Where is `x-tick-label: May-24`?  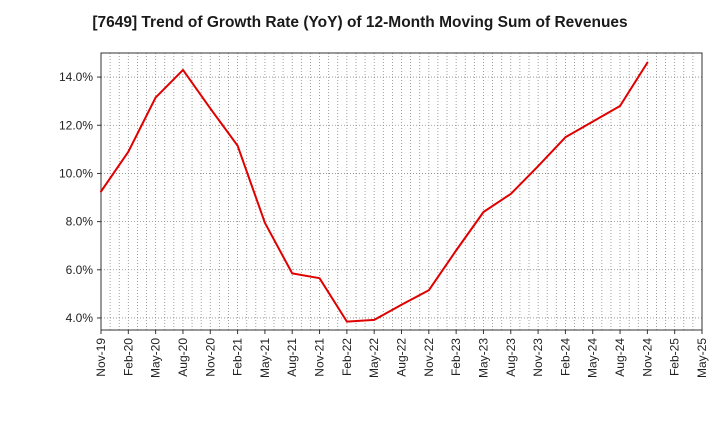
x-tick-label: May-24 is located at coordinates (593, 358).